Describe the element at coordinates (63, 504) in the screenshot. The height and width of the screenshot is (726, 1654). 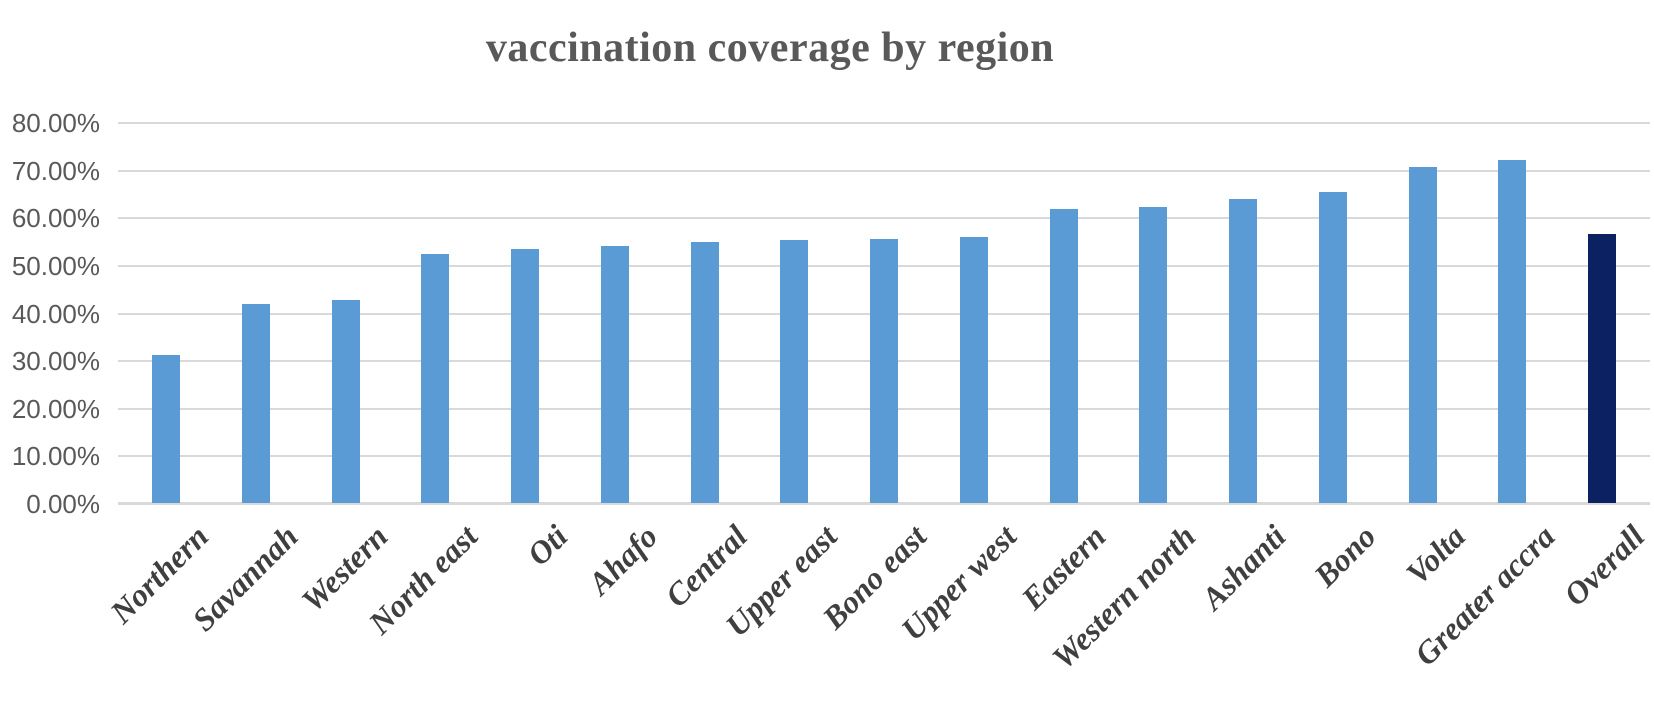
I see `y-tick-label-0: 0.00%` at that location.